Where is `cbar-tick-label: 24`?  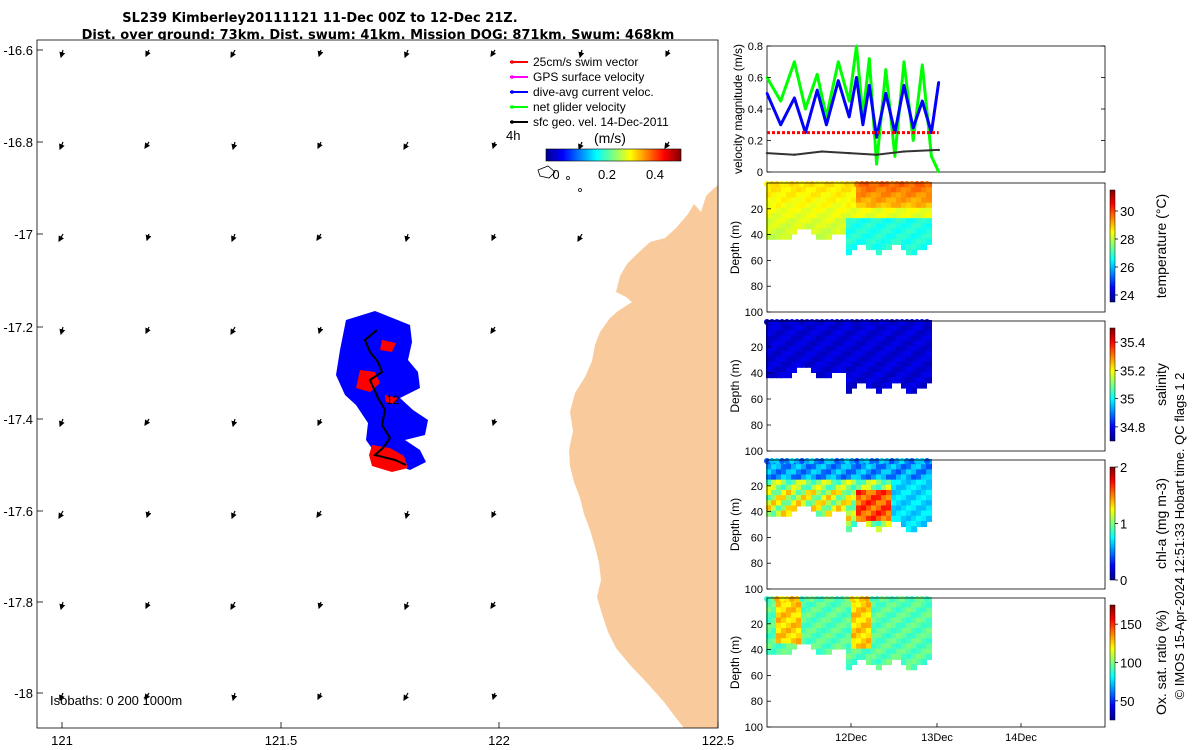
cbar-tick-label: 24 is located at coordinates (1127, 295).